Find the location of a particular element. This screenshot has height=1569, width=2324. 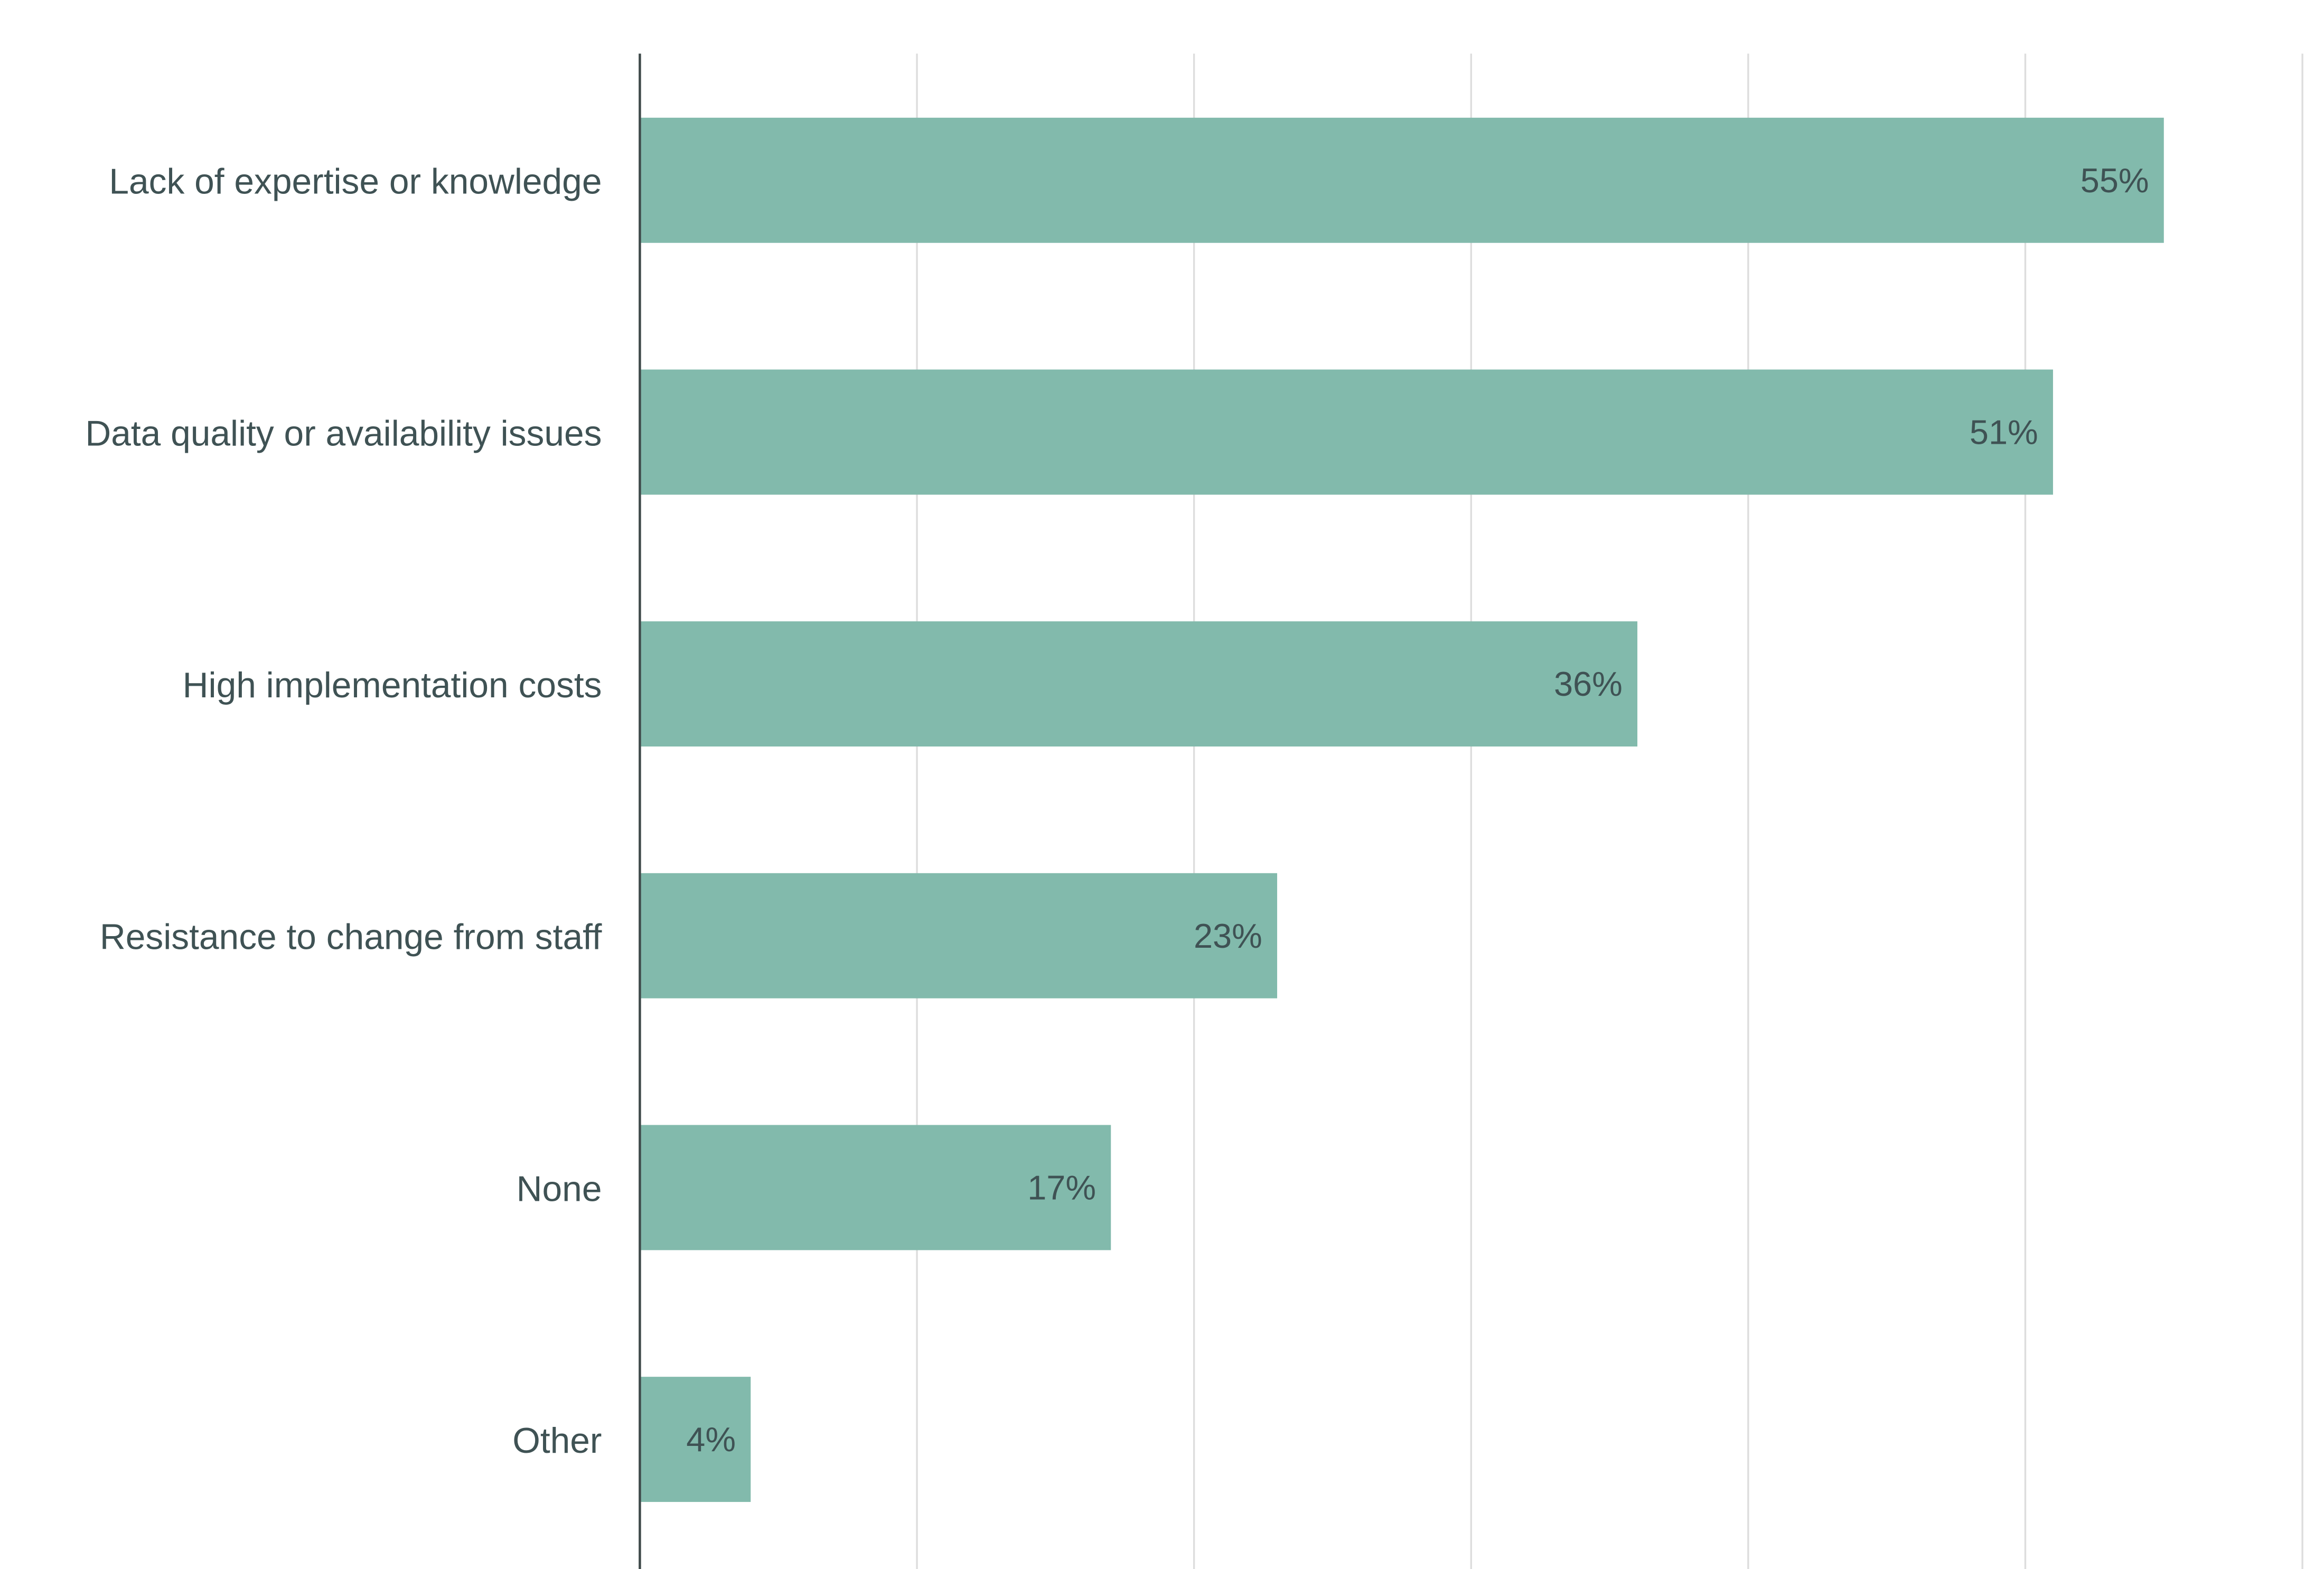

category-label: Resistance to change from staff is located at coordinates (351, 937).